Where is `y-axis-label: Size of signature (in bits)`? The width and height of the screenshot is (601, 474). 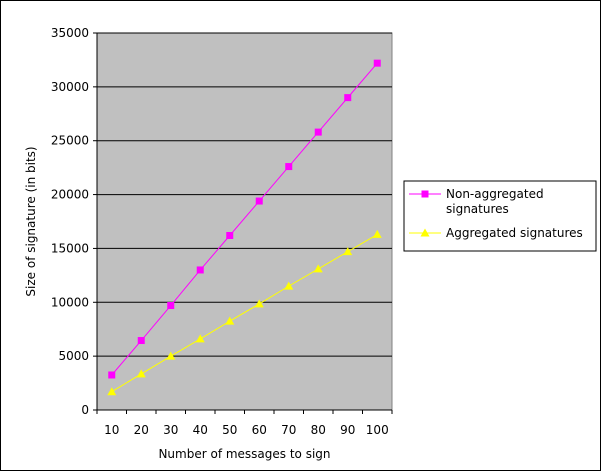 y-axis-label: Size of signature (in bits) is located at coordinates (31, 221).